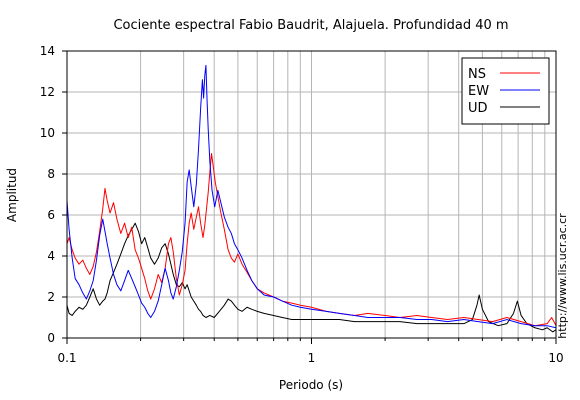 The image size is (580, 400). I want to click on y-tick-label: 14, so click(47, 51).